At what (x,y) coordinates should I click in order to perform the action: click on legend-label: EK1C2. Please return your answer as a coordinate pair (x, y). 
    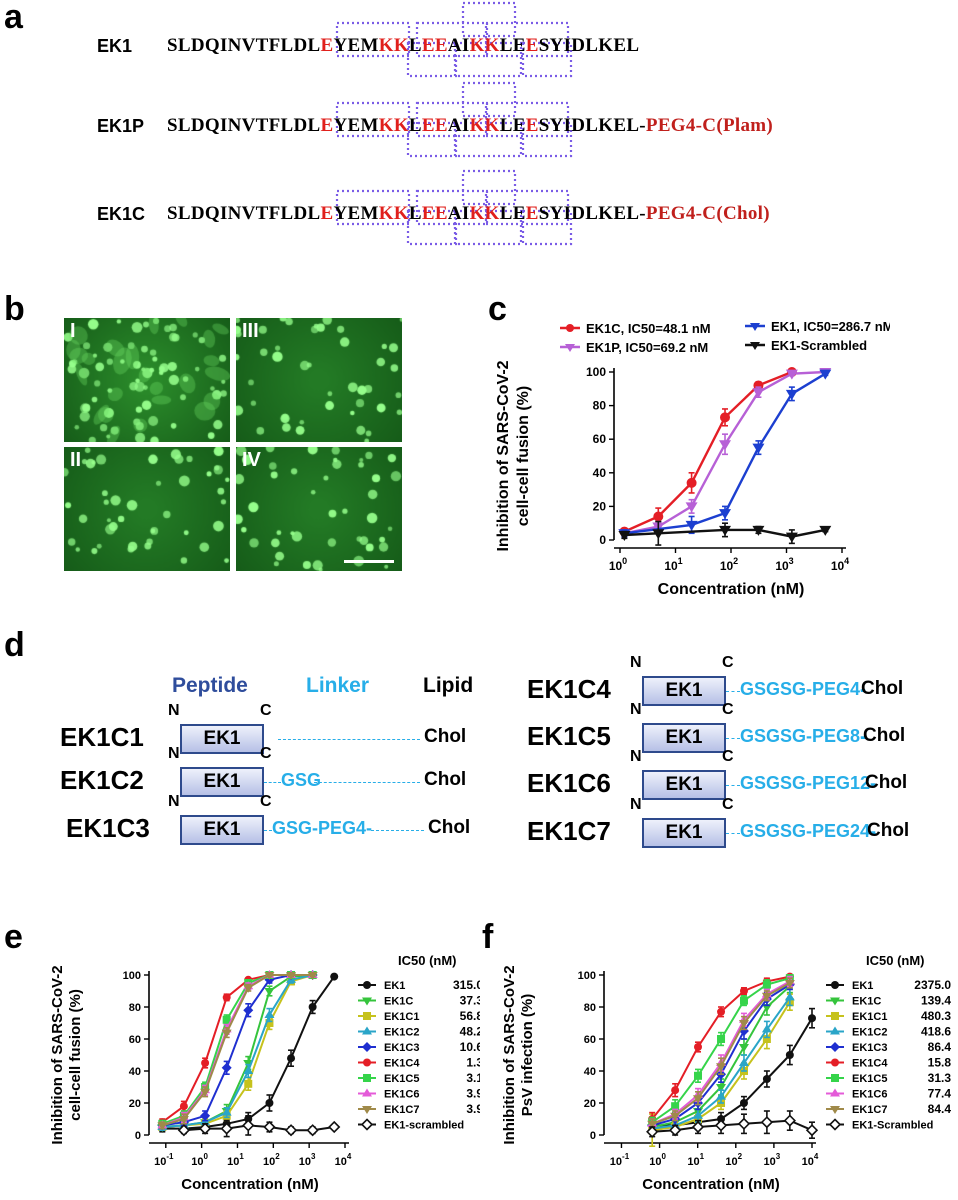
    Looking at the image, I should click on (869, 1033).